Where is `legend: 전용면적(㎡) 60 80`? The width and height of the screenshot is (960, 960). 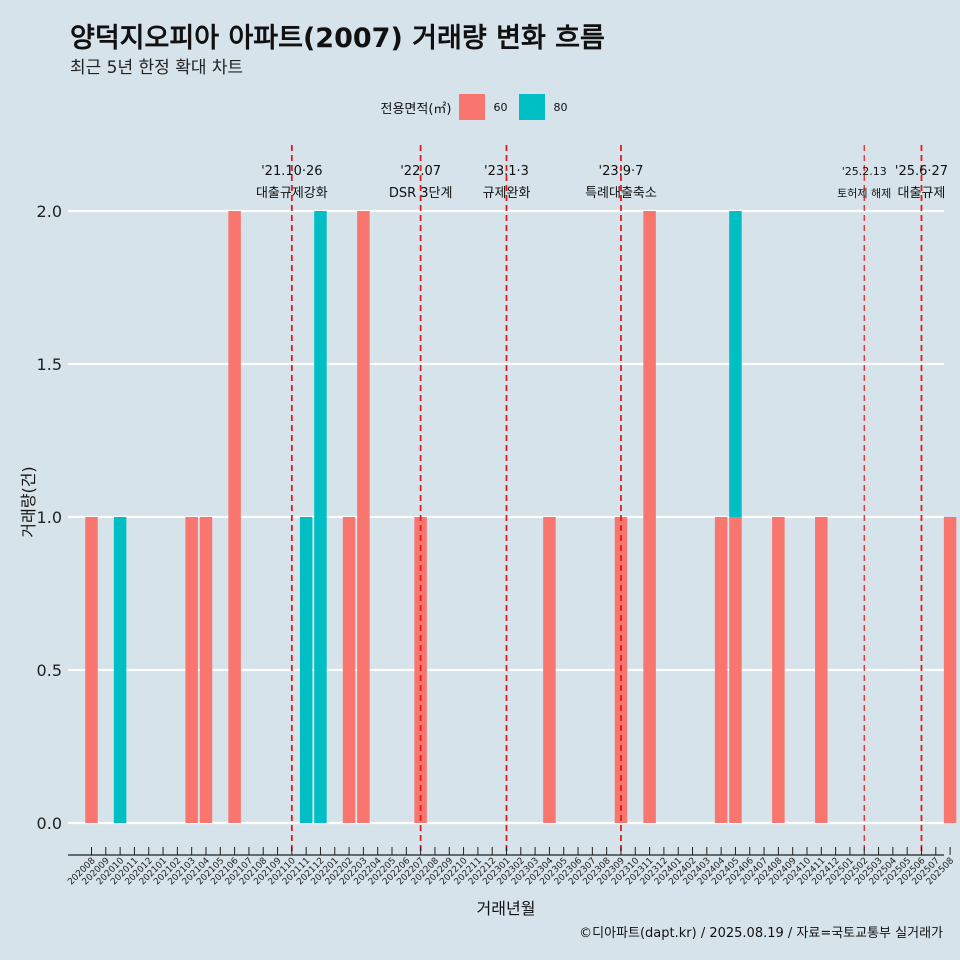
legend: 전용면적(㎡) 60 80 is located at coordinates (480, 107).